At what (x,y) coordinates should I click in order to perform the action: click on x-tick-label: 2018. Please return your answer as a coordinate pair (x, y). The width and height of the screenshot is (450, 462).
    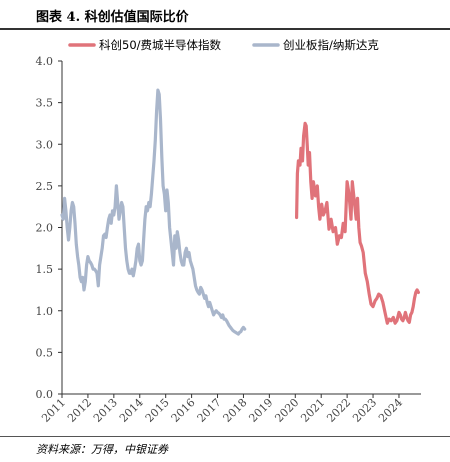
    Looking at the image, I should click on (235, 410).